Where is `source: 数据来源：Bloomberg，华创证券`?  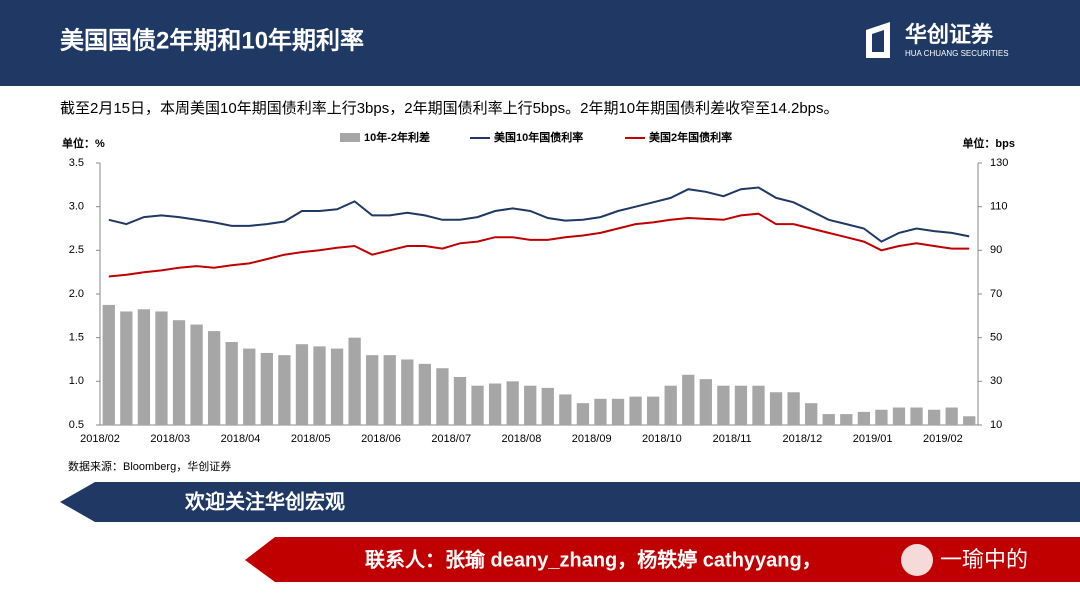 source: 数据来源：Bloomberg，华创证券 is located at coordinates (149, 466).